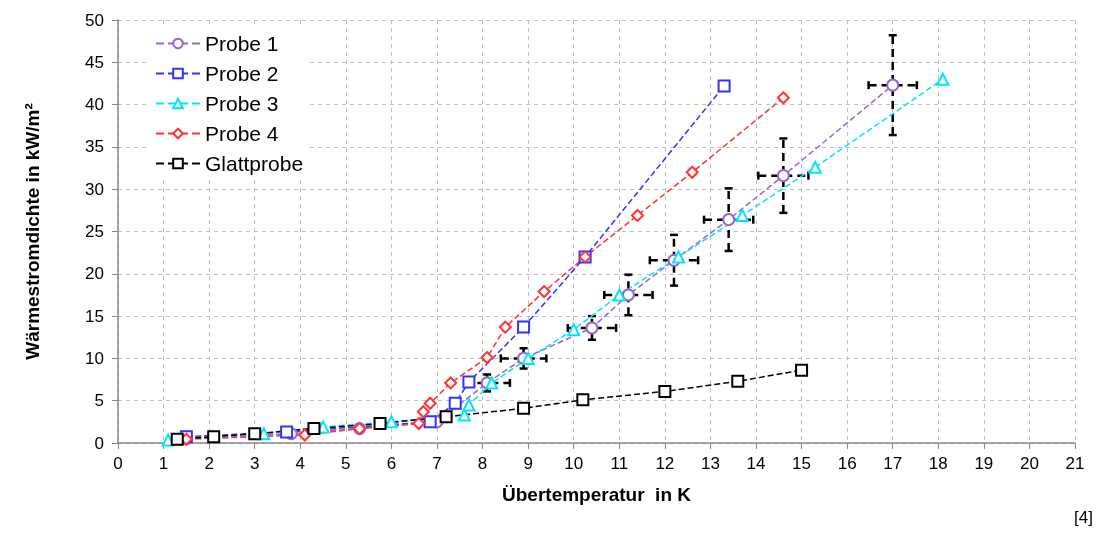  I want to click on legend-label: Probe 4, so click(242, 133).